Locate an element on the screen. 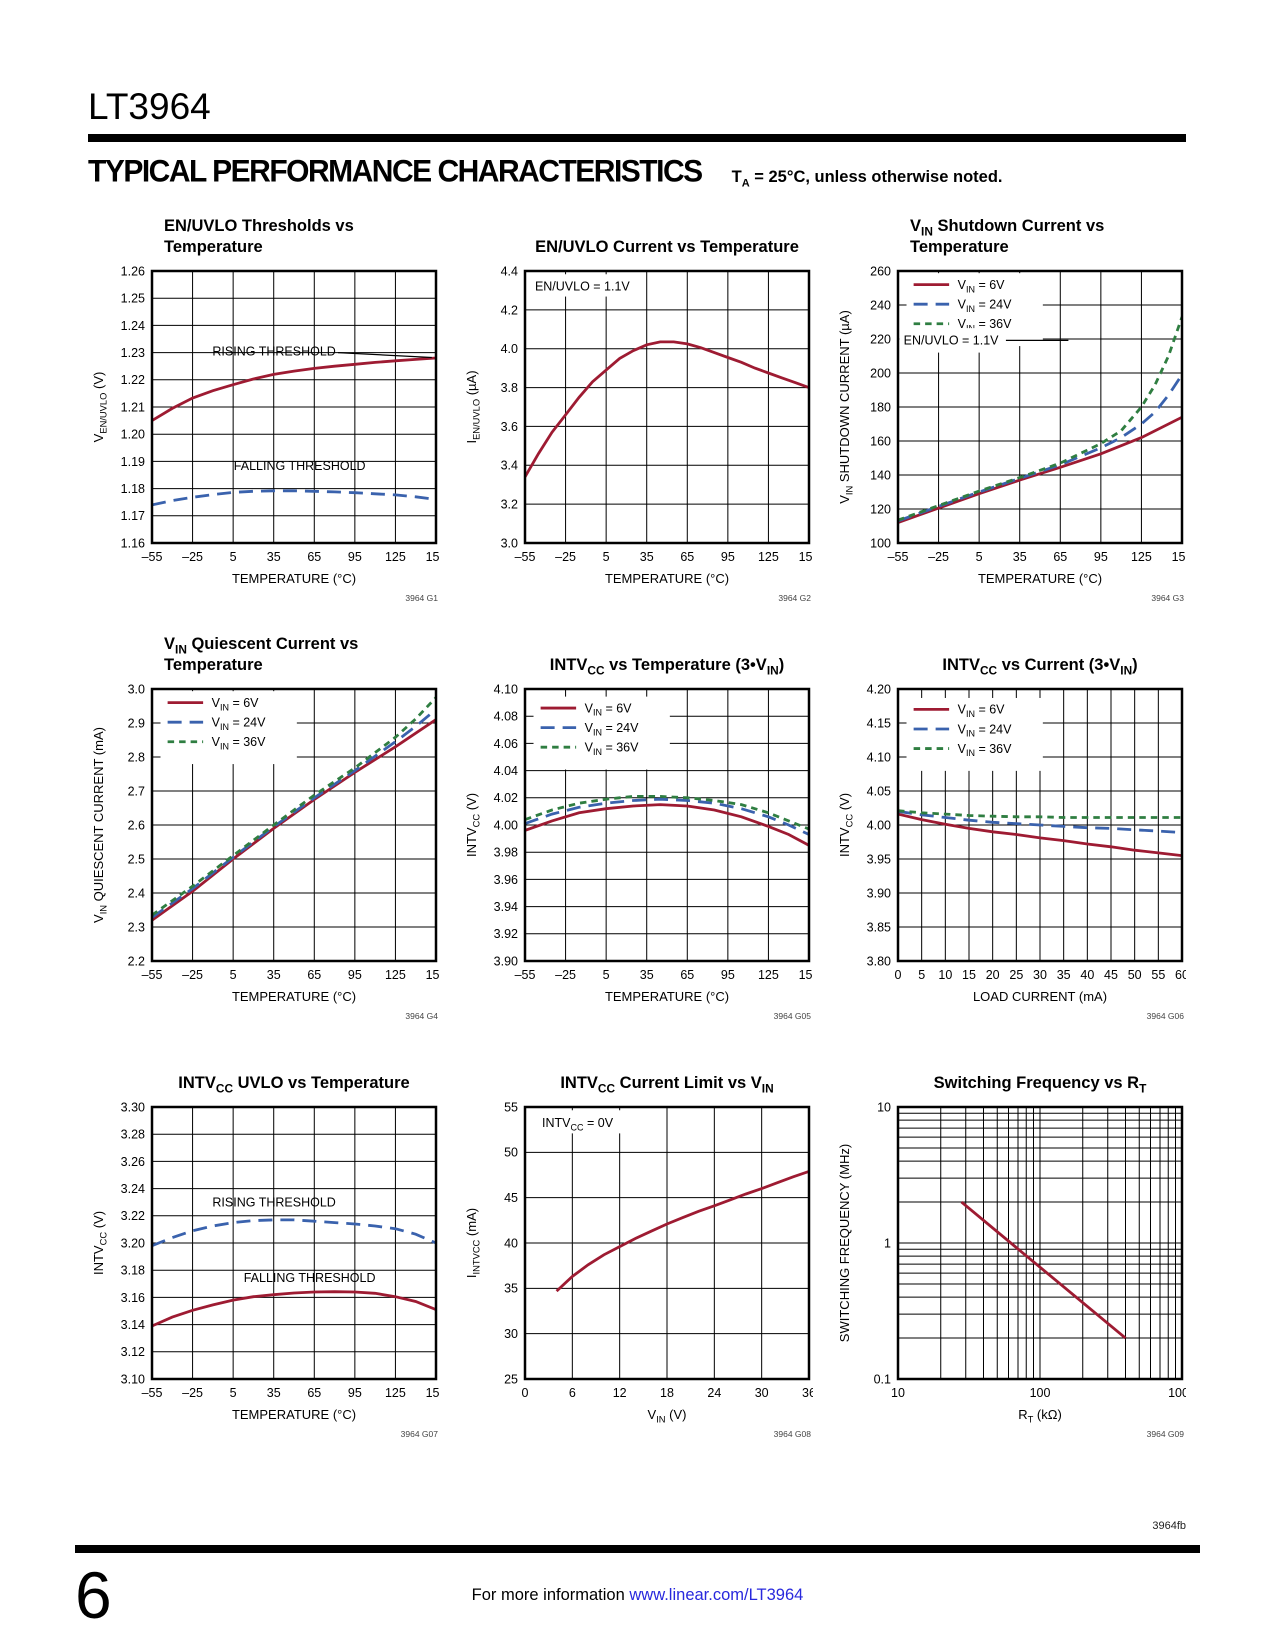  doc-code: 3964fb is located at coordinates (1169, 1526).